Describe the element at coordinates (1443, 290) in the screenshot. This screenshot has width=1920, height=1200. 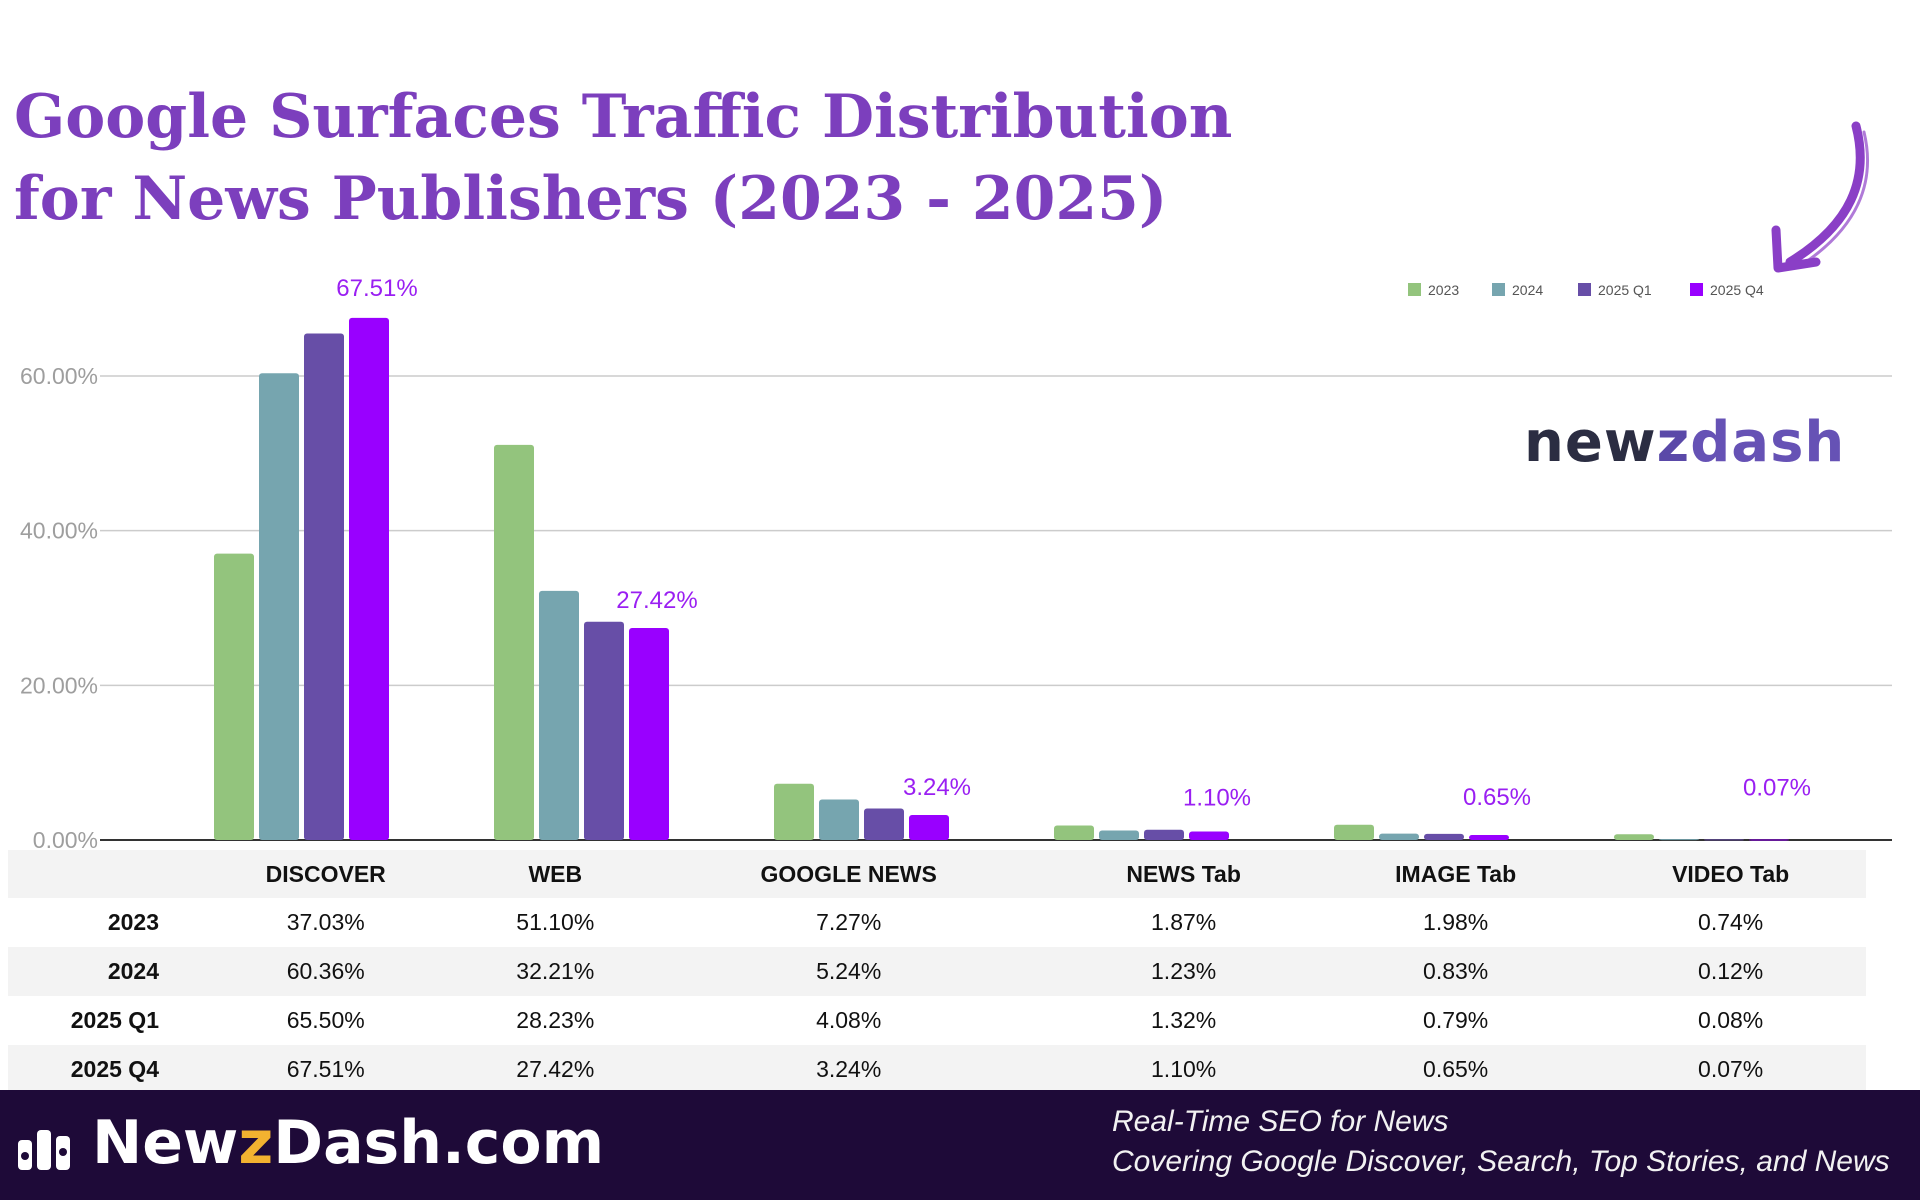
I see `legend-label: 2023` at that location.